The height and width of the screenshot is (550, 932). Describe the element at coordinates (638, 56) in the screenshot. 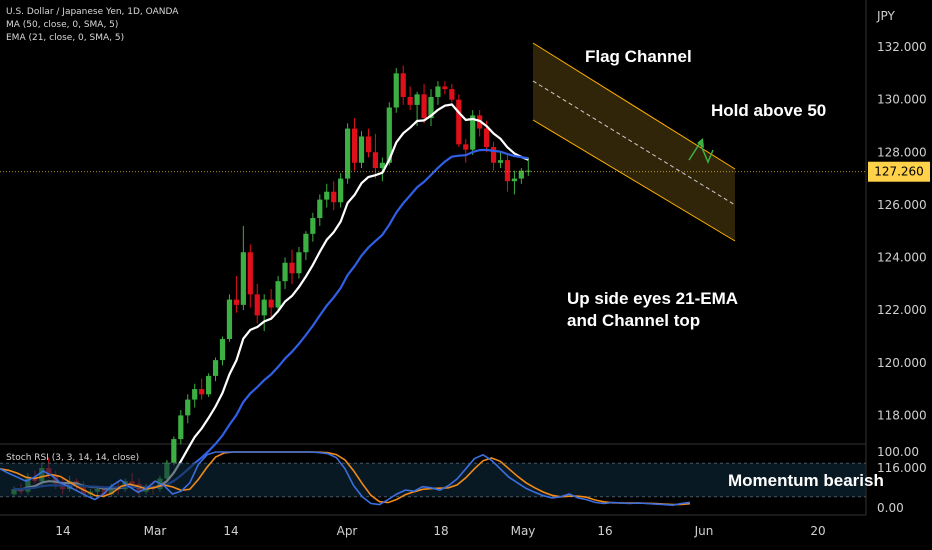

I see `flag-channel-label: Flag Channel` at that location.